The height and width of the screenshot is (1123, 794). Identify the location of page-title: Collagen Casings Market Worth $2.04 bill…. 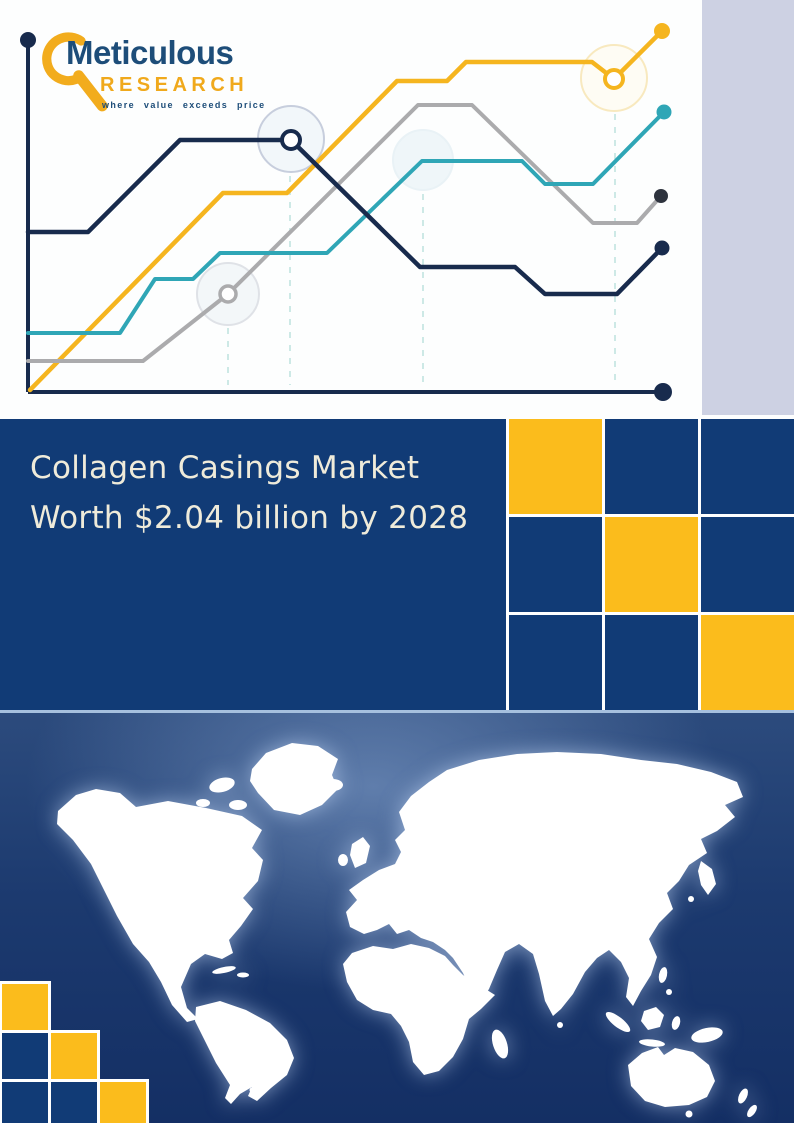
(249, 493).